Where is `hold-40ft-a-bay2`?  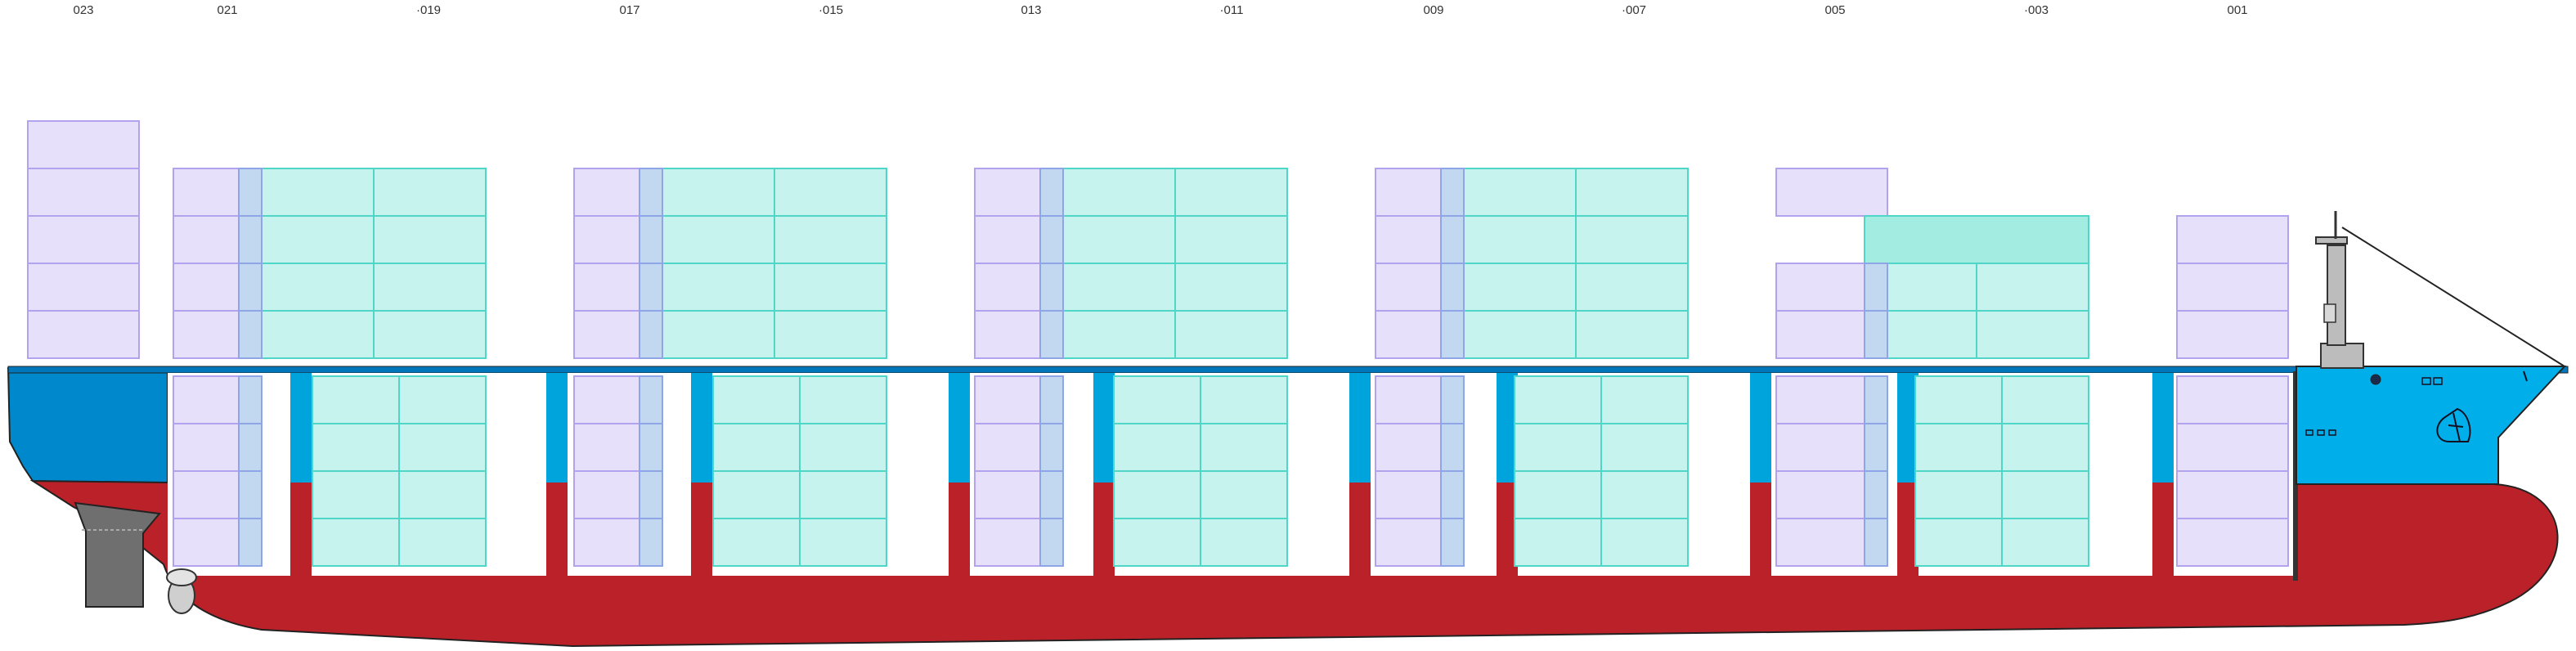 hold-40ft-a-bay2 is located at coordinates (757, 471).